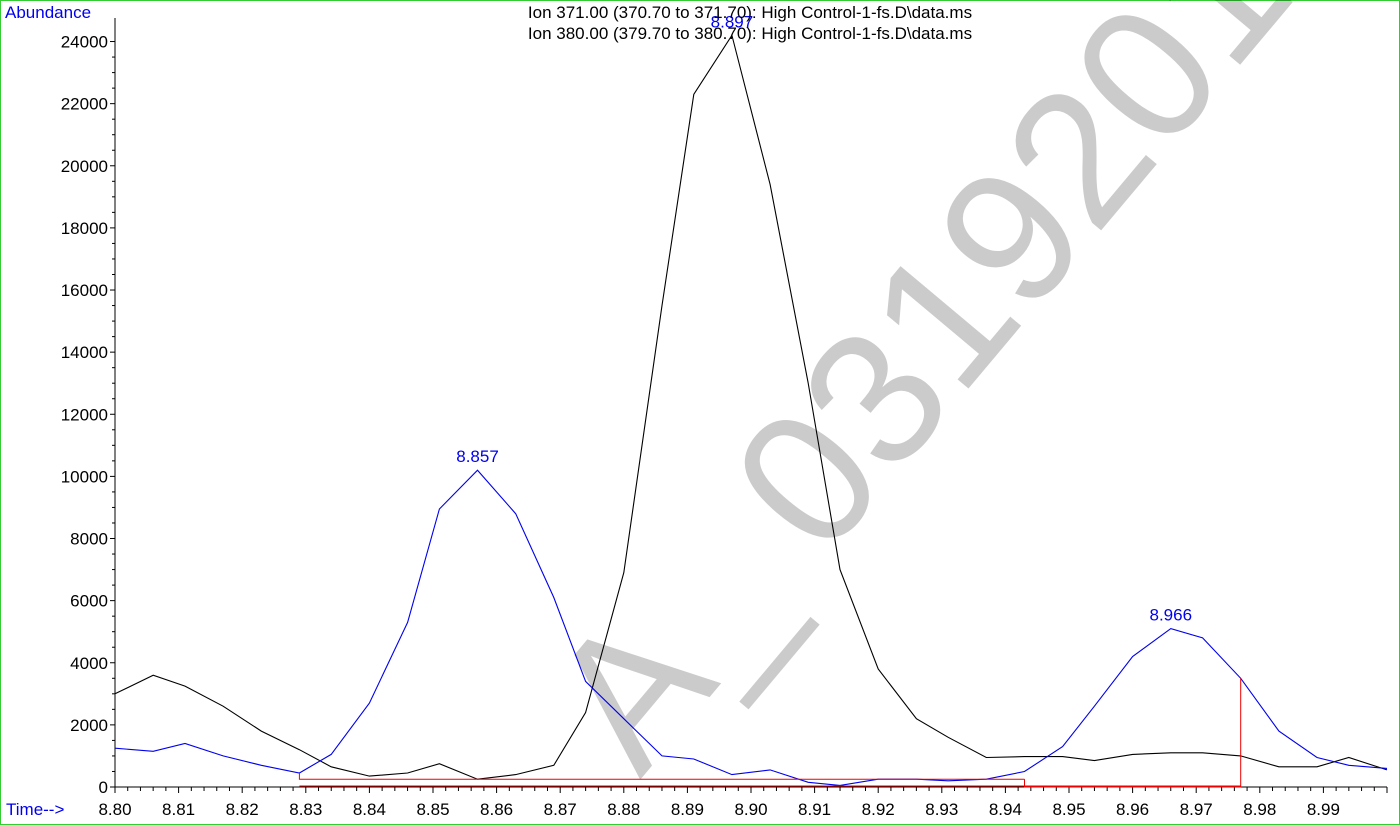  Describe the element at coordinates (89, 539) in the screenshot. I see `y-tick-label: 8000` at that location.